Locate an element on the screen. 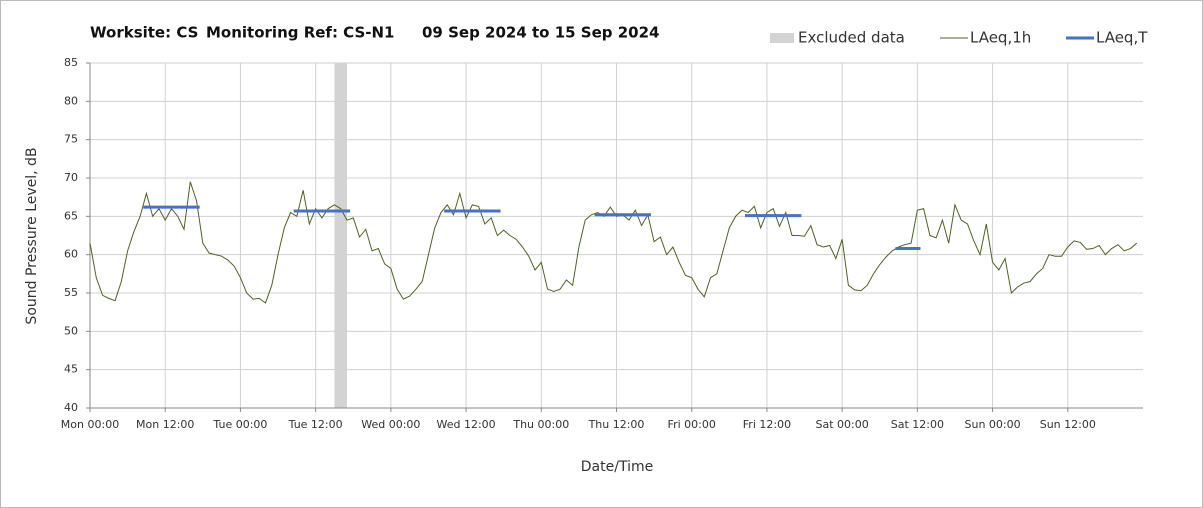 The height and width of the screenshot is (508, 1203). x-tick-label: Mon 00:00 is located at coordinates (90, 424).